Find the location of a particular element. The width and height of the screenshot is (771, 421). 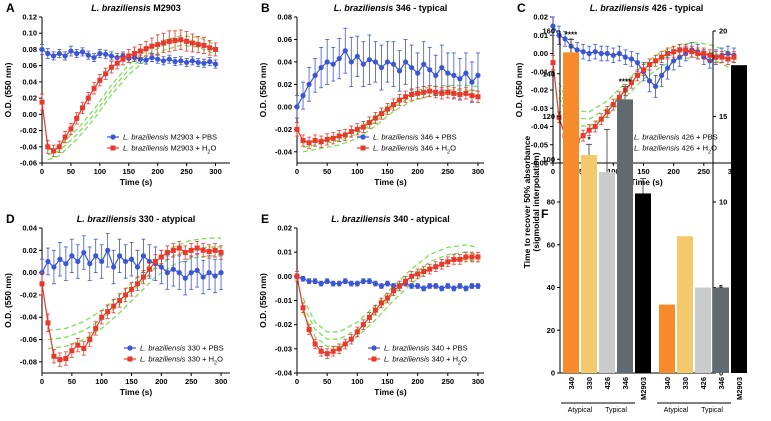

legend-label: L. braziliensis 346 + H2O is located at coordinates (414, 150).